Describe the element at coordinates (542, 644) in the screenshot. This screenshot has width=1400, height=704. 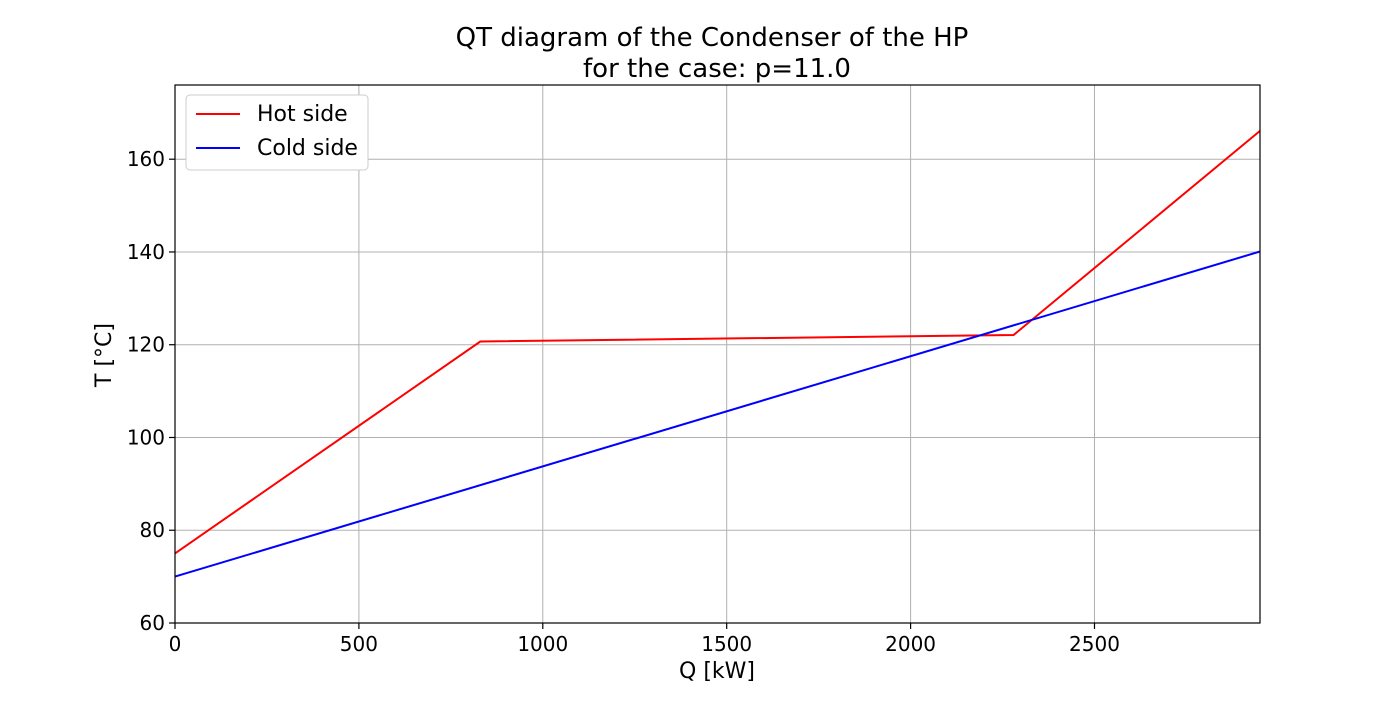
I see `x-tick-label: 1000` at that location.